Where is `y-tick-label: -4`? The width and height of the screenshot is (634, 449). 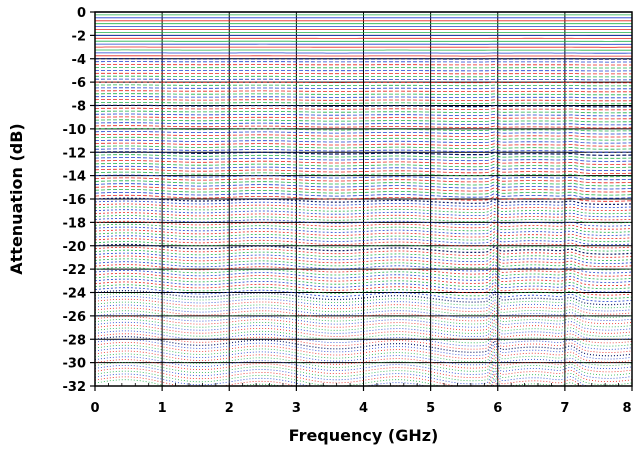
y-tick-label: -4 is located at coordinates (79, 60).